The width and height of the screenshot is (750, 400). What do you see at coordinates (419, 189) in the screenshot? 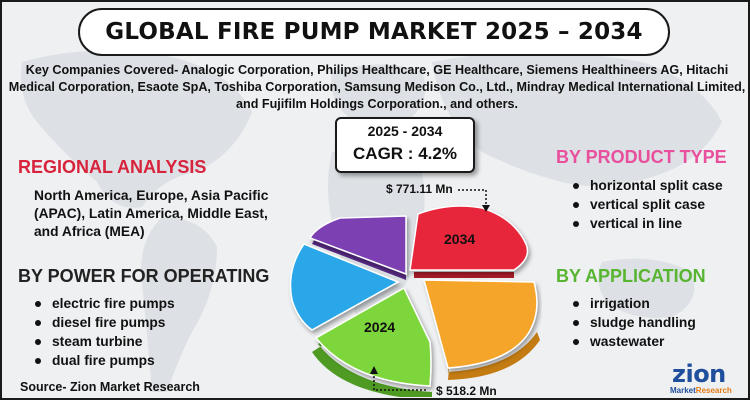
I see `value-2034-label: $ 771.11 Mn` at bounding box center [419, 189].